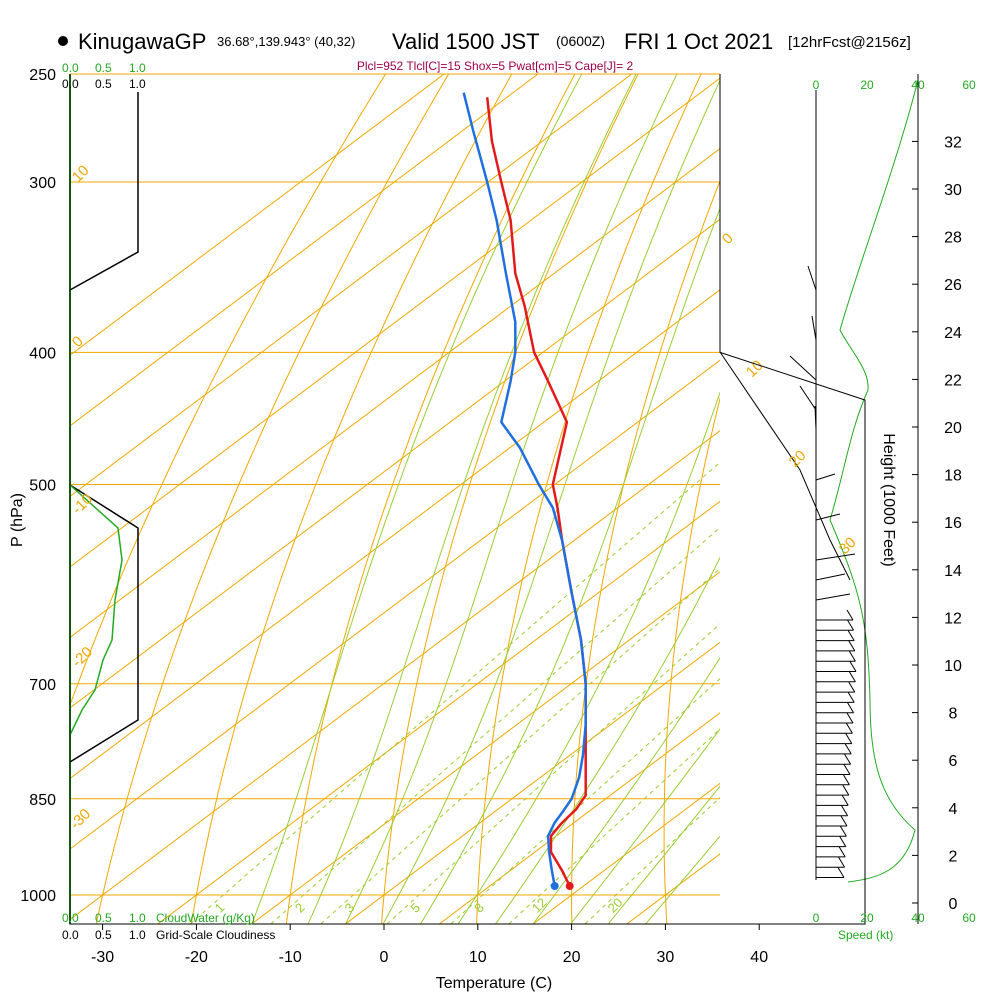  Describe the element at coordinates (867, 918) in the screenshot. I see `speed-bottom-tick-1: 20` at that location.